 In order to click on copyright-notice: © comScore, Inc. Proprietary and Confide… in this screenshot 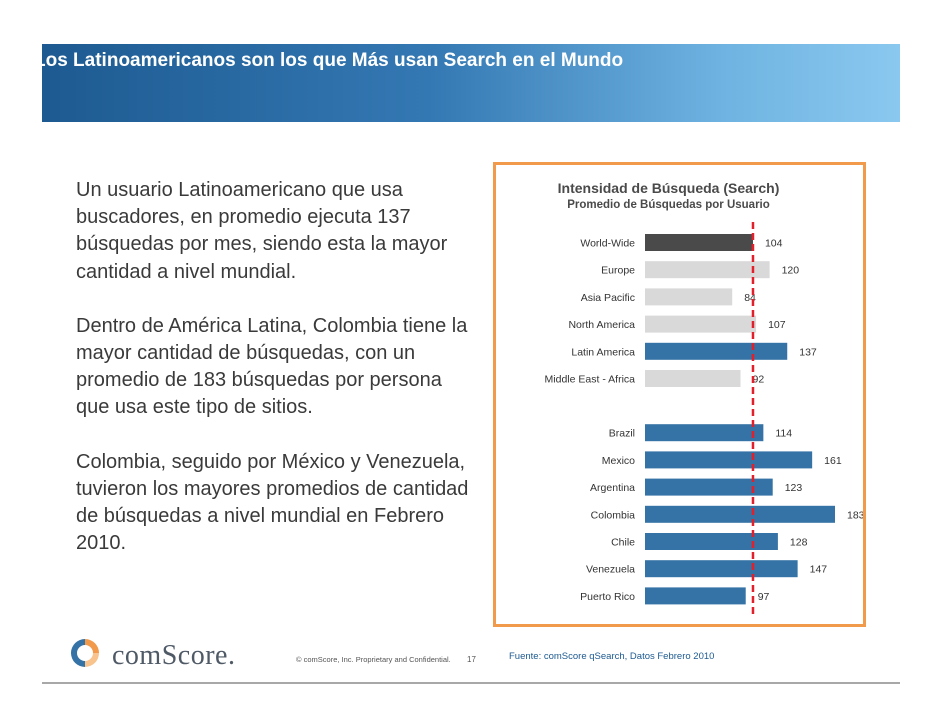, I will do `click(373, 659)`.